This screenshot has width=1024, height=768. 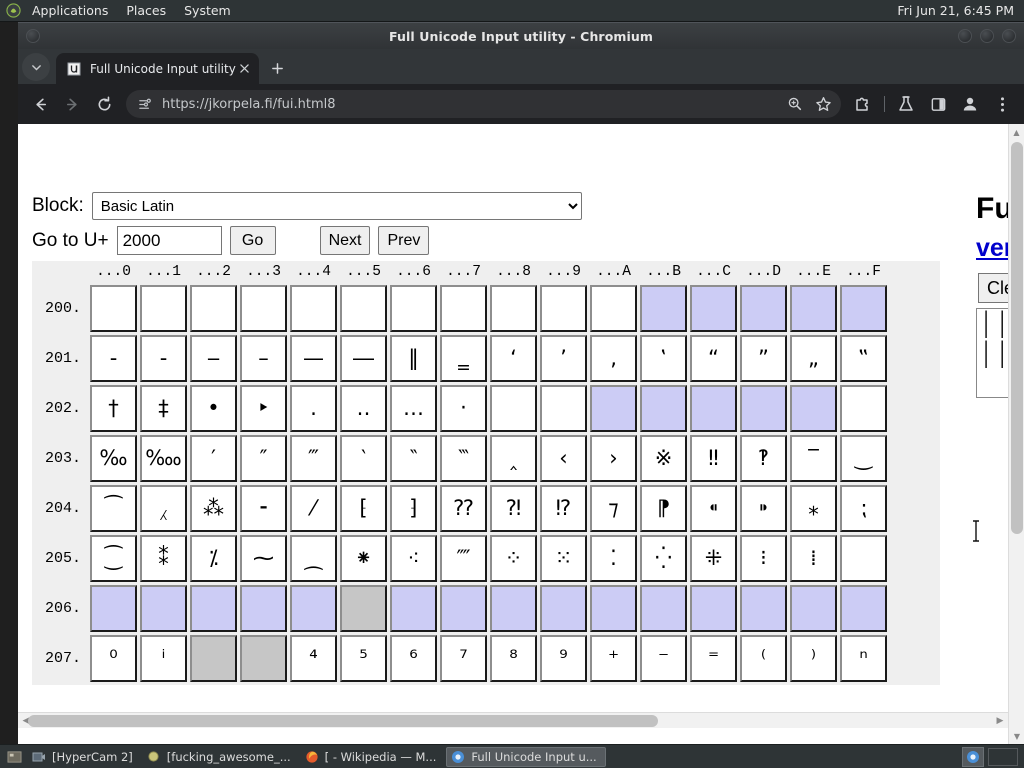 I want to click on char-cell: ⁾, so click(x=813, y=658).